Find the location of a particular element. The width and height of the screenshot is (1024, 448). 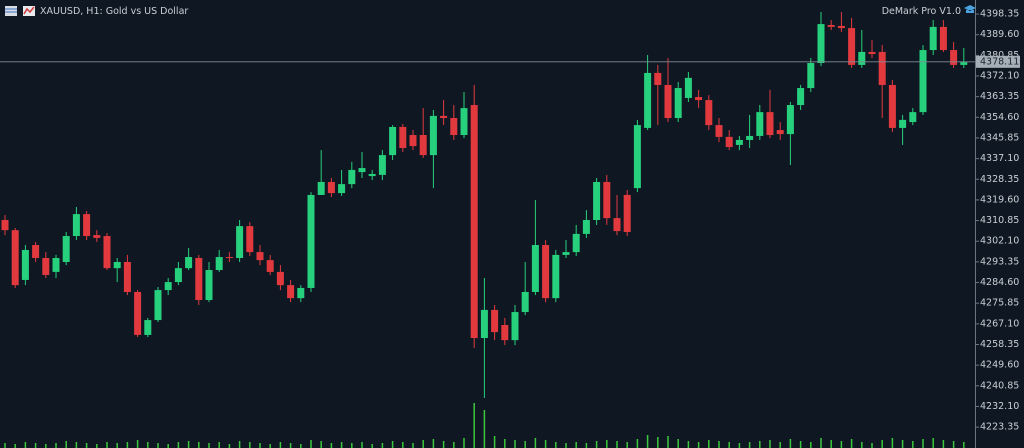

y-tick-label: 4337.10 is located at coordinates (999, 158).